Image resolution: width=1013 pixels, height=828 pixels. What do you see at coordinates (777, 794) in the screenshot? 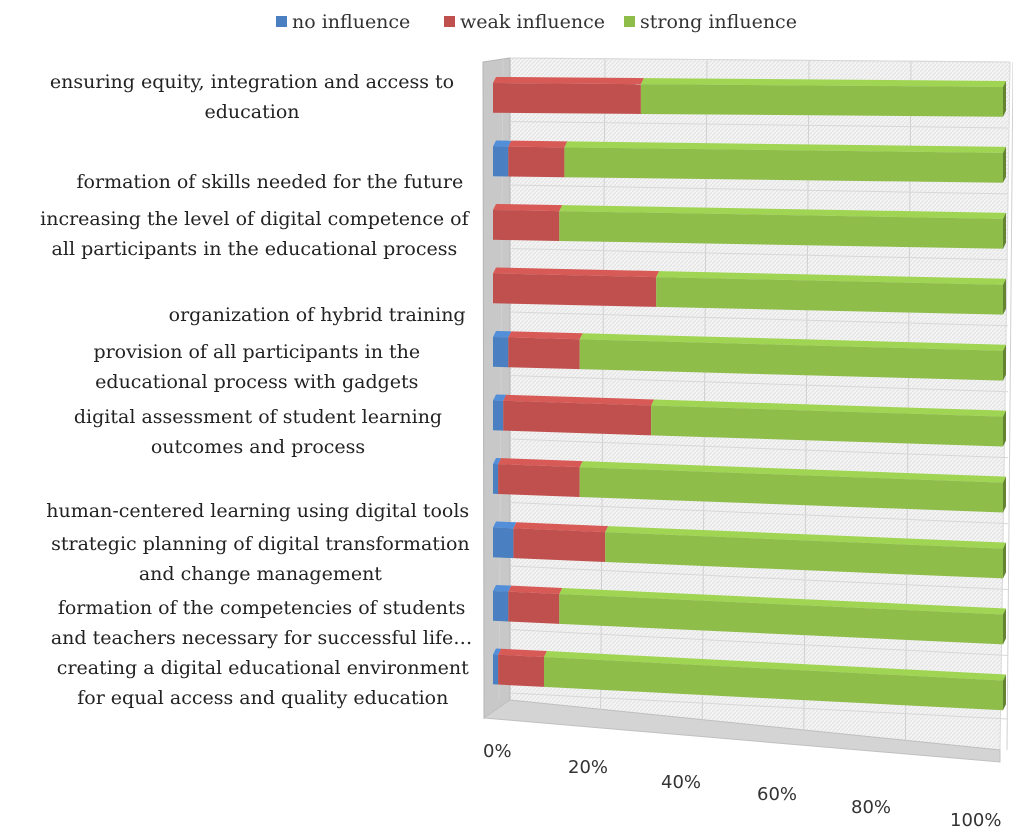
I see `x-tick-label: 60%` at bounding box center [777, 794].